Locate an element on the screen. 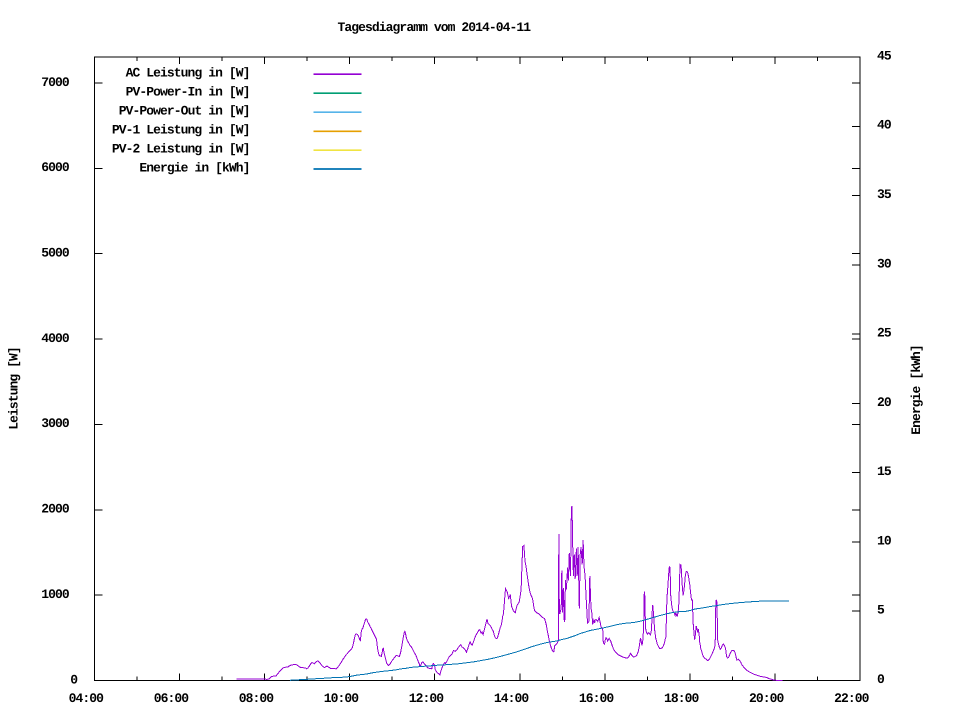  svg-text: 45 is located at coordinates (884, 56).